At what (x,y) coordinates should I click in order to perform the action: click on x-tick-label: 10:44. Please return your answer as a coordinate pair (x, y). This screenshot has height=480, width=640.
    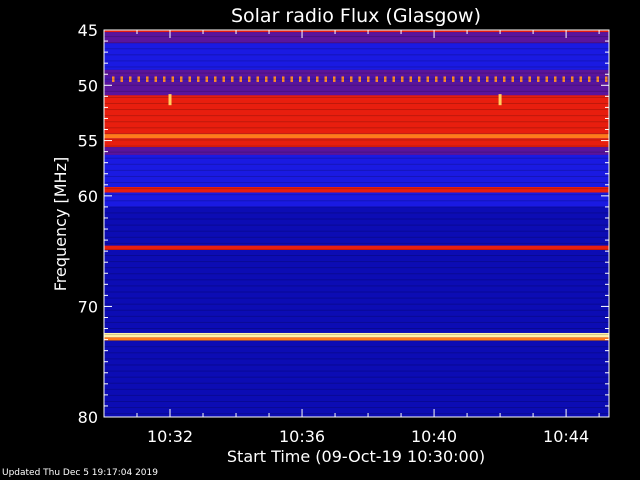
    Looking at the image, I should click on (566, 436).